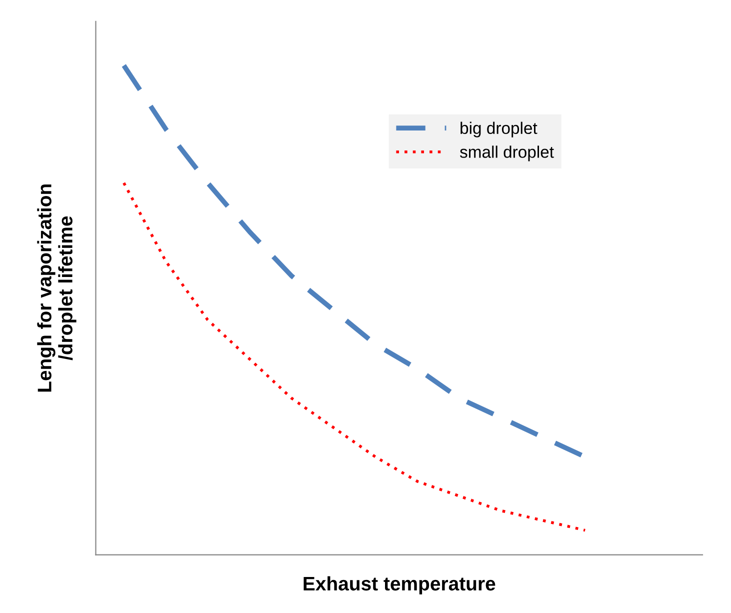  What do you see at coordinates (507, 154) in the screenshot?
I see `legend-label: small droplet` at bounding box center [507, 154].